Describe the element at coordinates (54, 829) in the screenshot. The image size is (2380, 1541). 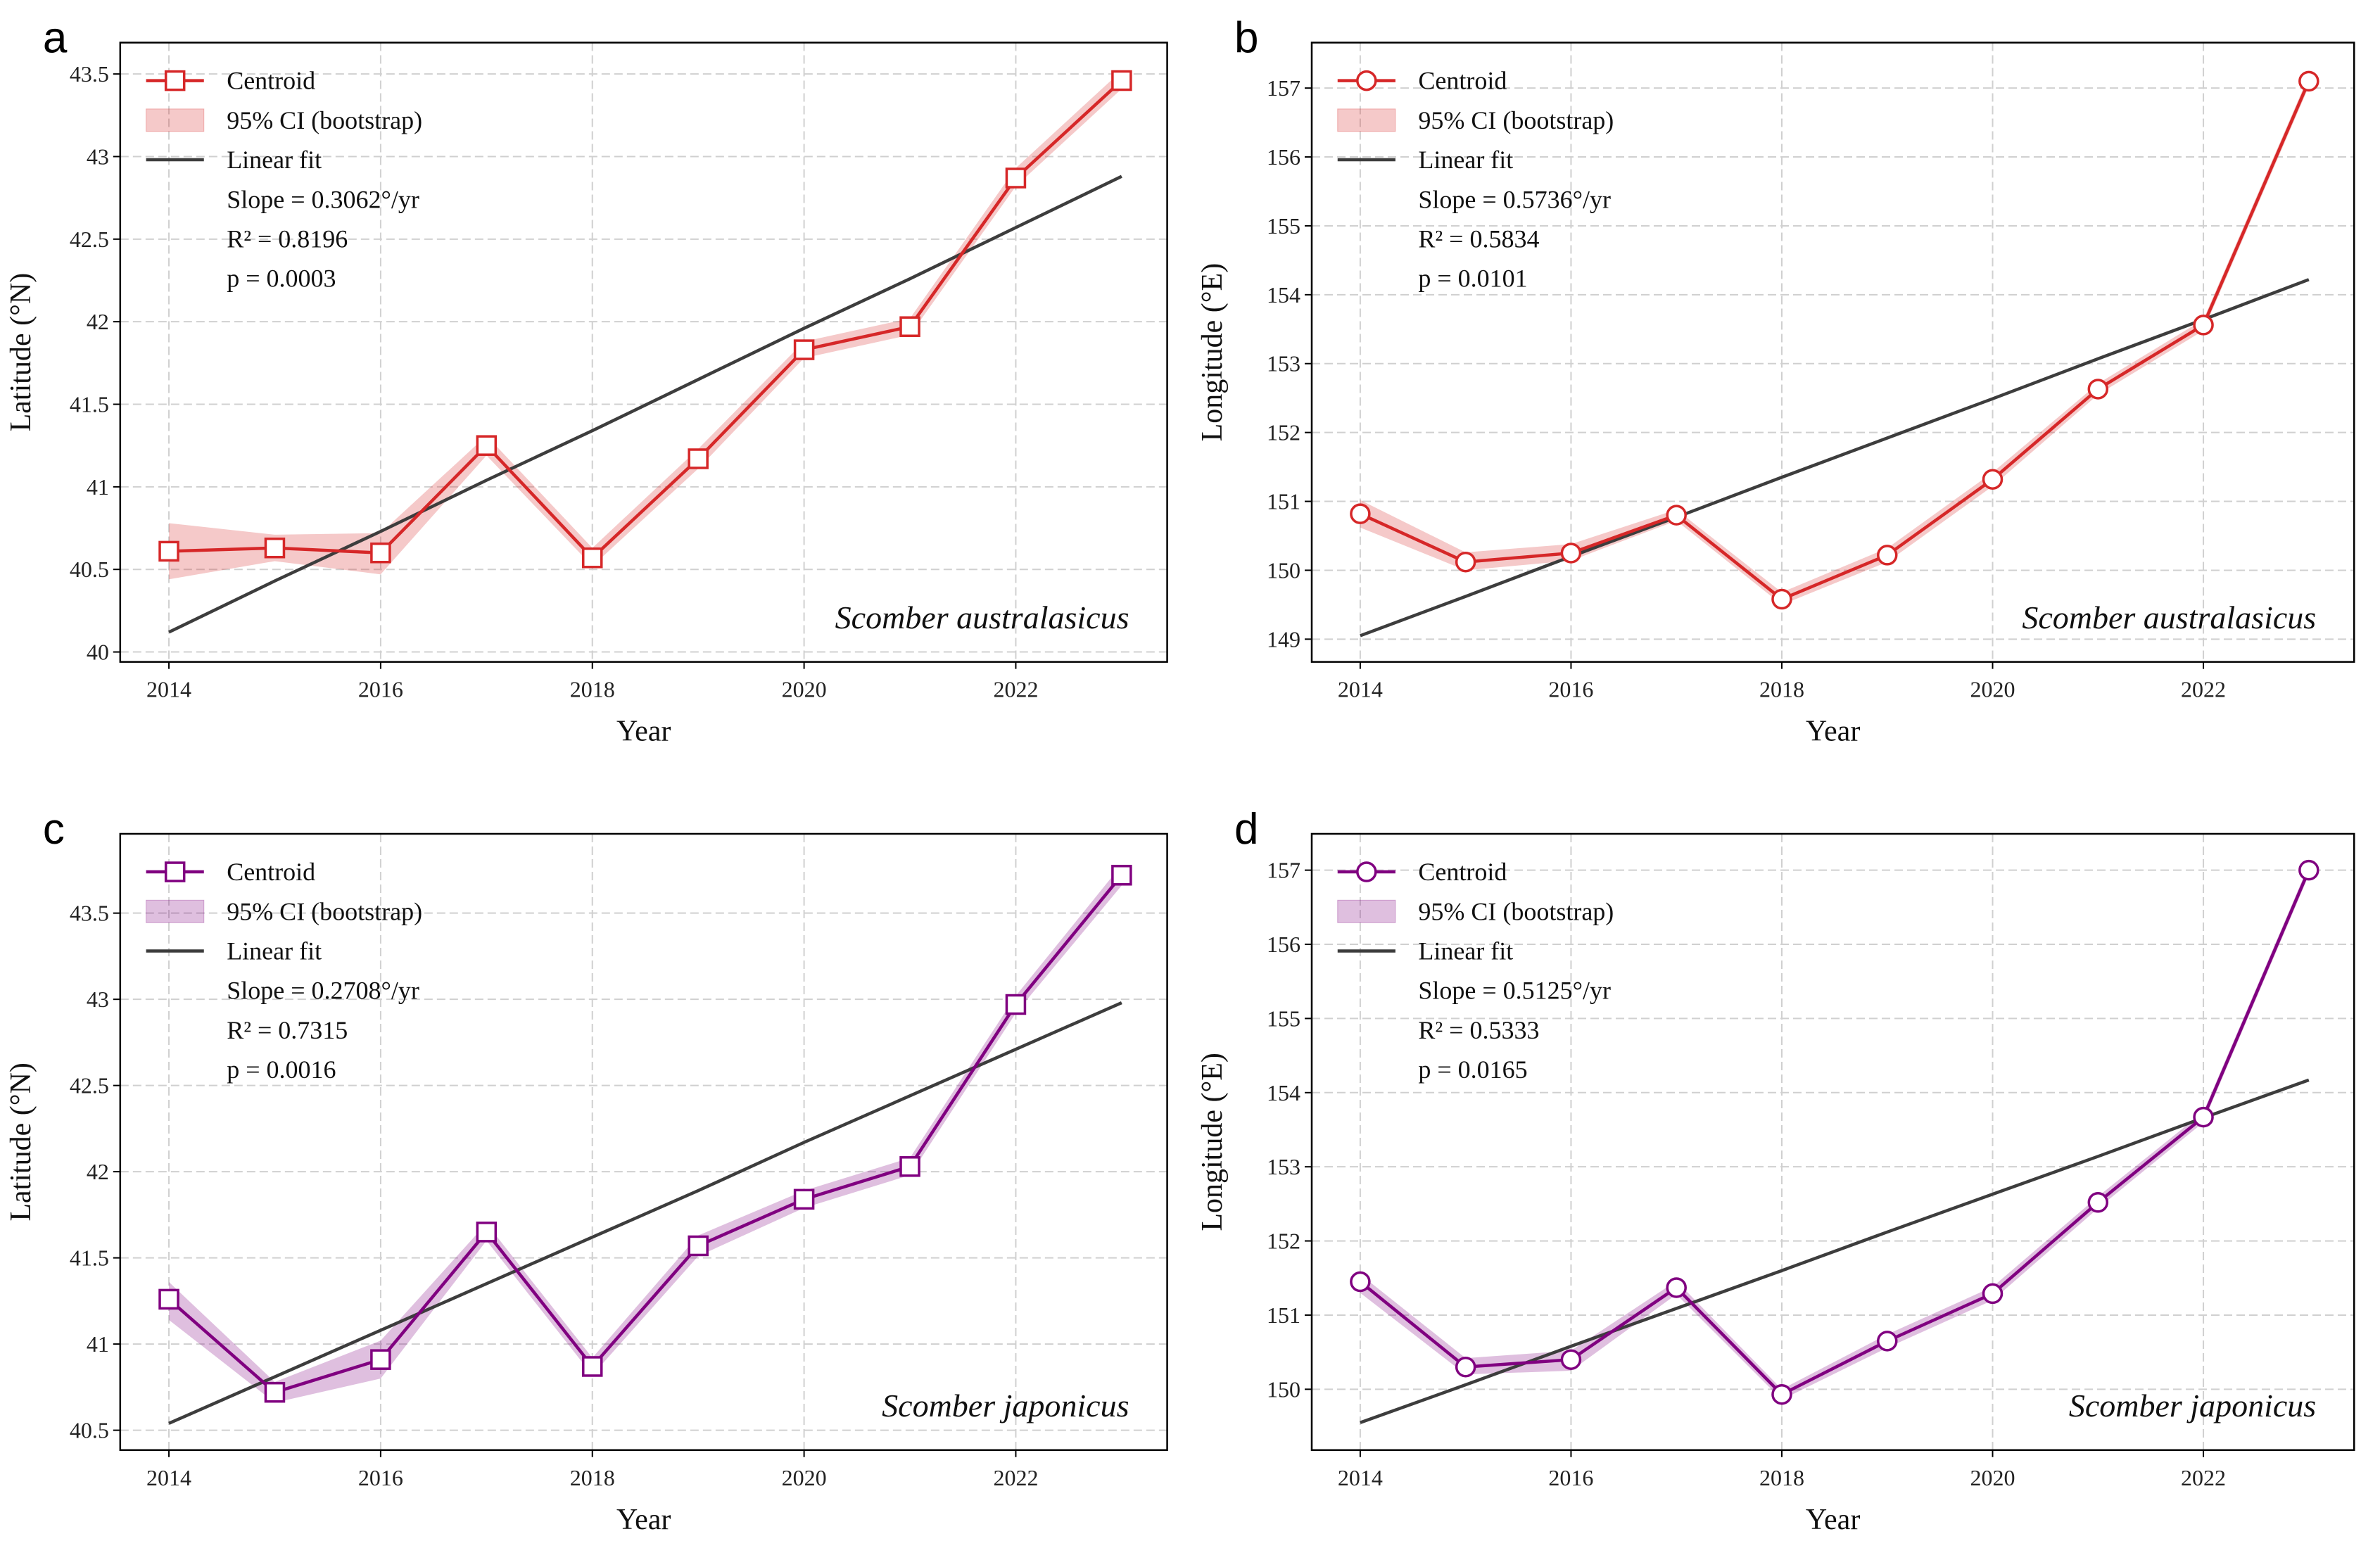
I see `panel-letter: c` at that location.